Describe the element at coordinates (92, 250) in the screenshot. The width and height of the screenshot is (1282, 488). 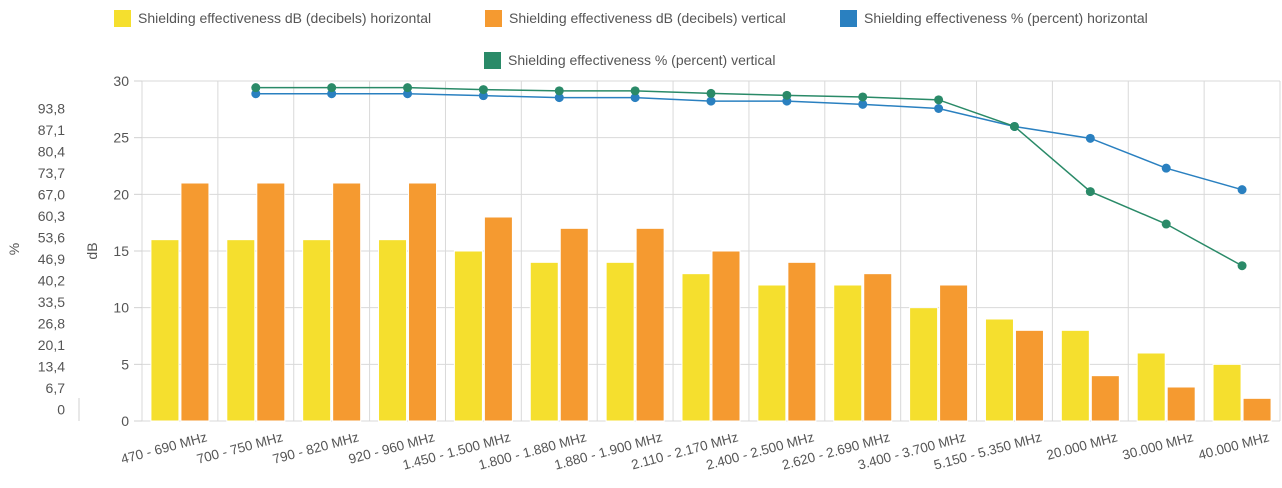
I see `db-axis-title: dB` at that location.